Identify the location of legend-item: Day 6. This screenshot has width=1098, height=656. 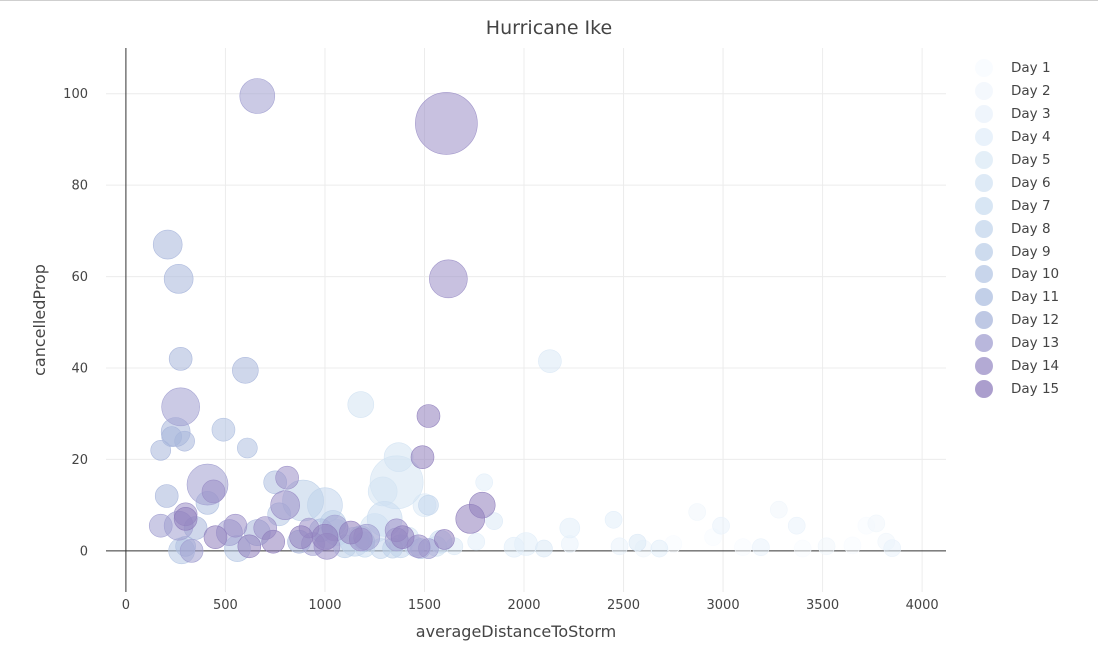
(1030, 182).